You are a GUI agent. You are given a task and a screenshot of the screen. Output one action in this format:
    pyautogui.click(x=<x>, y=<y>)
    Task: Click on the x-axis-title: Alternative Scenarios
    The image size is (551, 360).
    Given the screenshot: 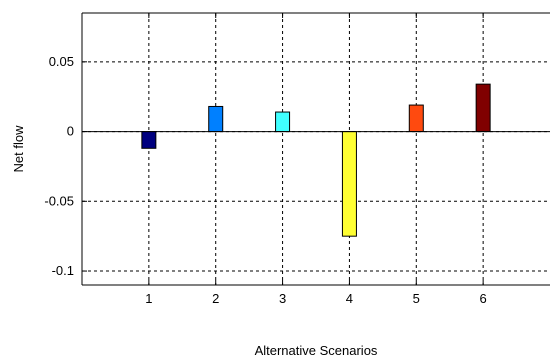 What is the action you would take?
    pyautogui.click(x=316, y=350)
    